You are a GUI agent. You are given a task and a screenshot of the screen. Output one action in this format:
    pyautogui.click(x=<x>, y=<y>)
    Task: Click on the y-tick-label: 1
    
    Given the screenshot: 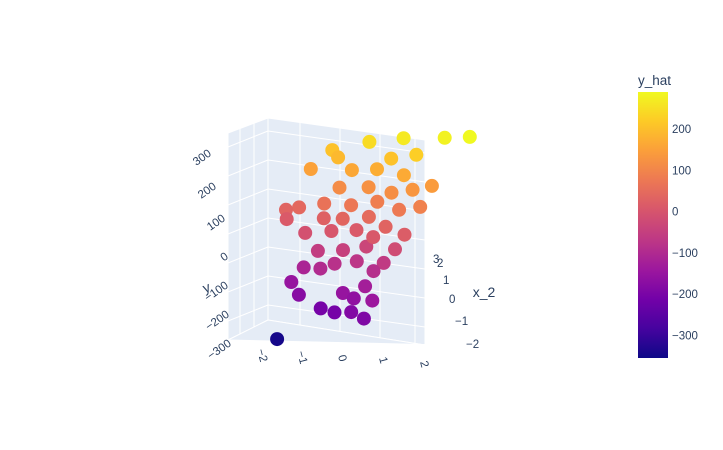 What is the action you would take?
    pyautogui.click(x=446, y=281)
    